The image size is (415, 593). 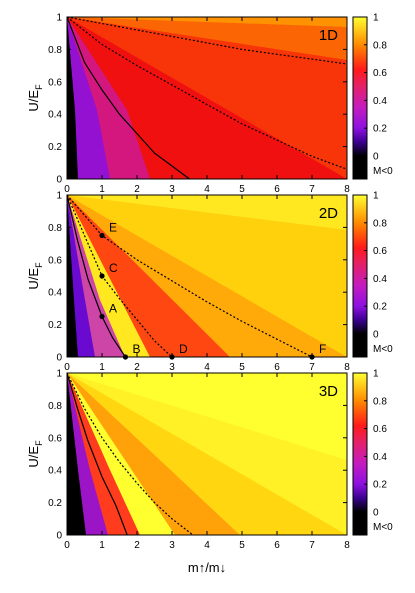 I want to click on colorbar-1d: 0 0.2 0.4 0.6 0.8 1 M<0, so click(x=372, y=96).